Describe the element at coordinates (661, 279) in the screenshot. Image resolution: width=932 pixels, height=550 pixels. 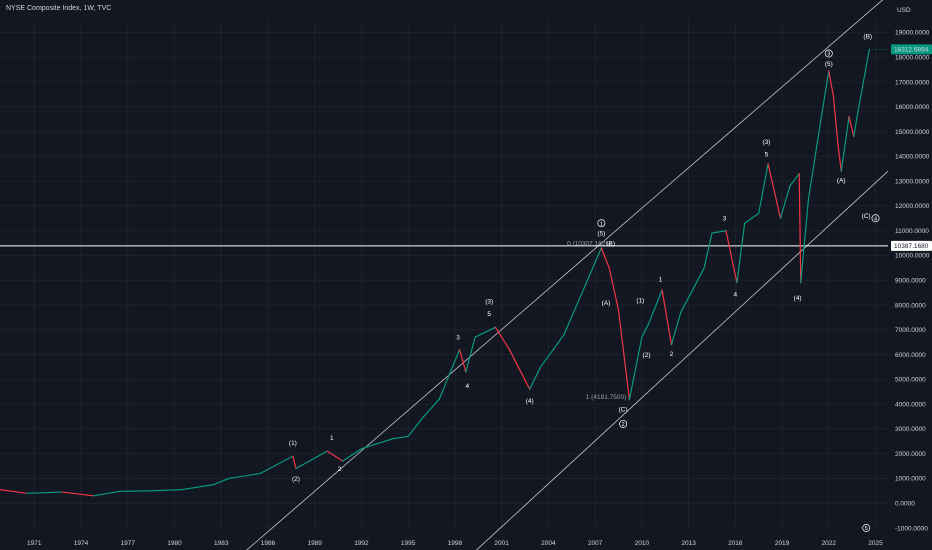
I see `wave-label: 1` at that location.